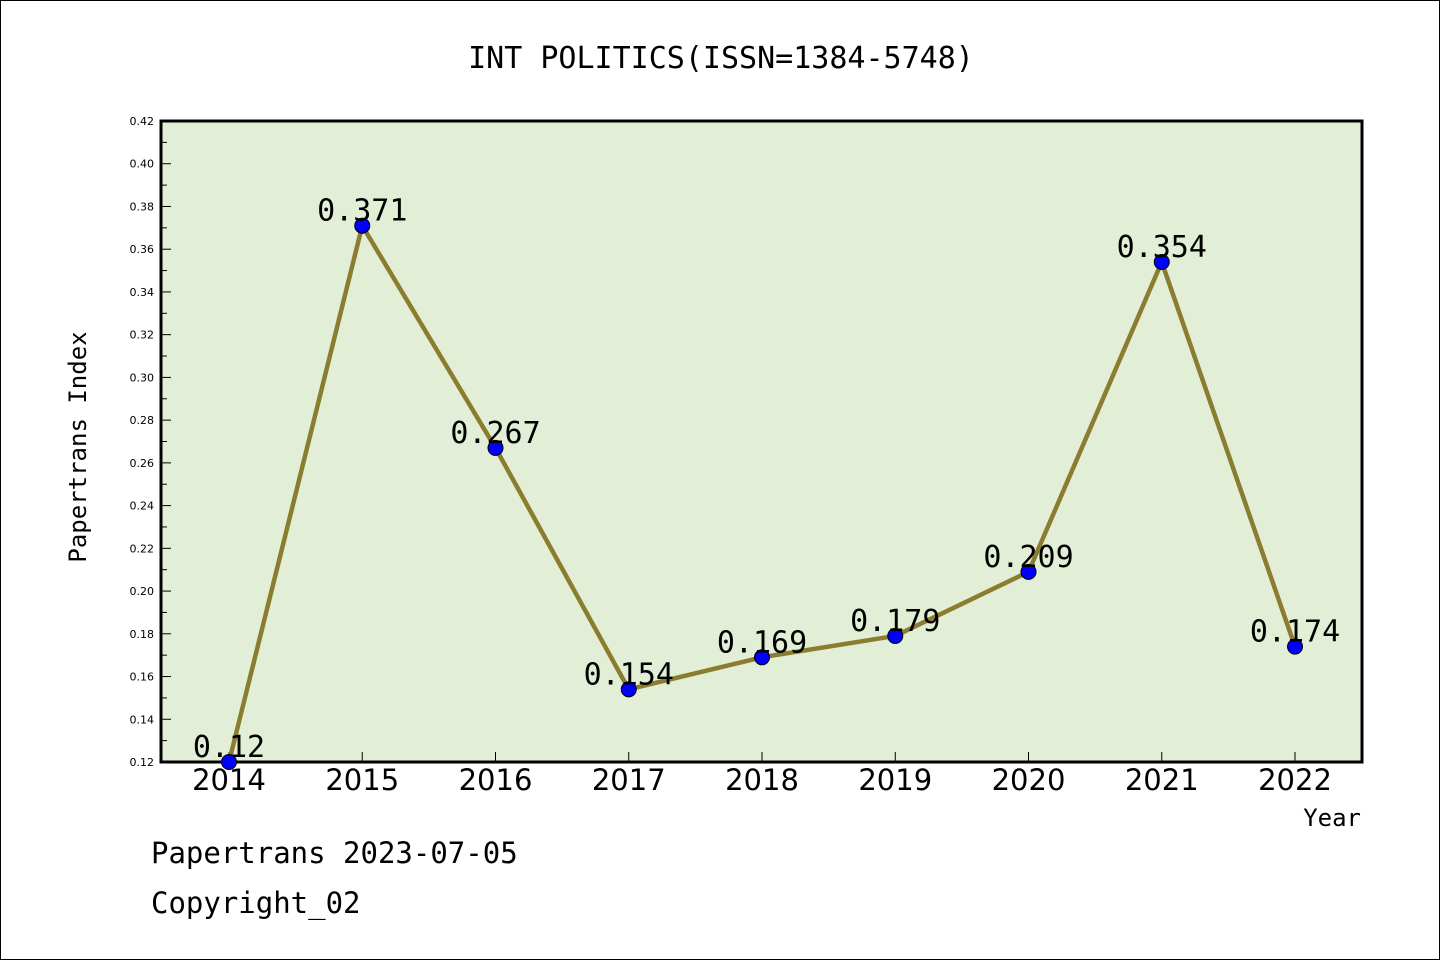  I want to click on y-tick-label: 0.18, so click(142, 634).